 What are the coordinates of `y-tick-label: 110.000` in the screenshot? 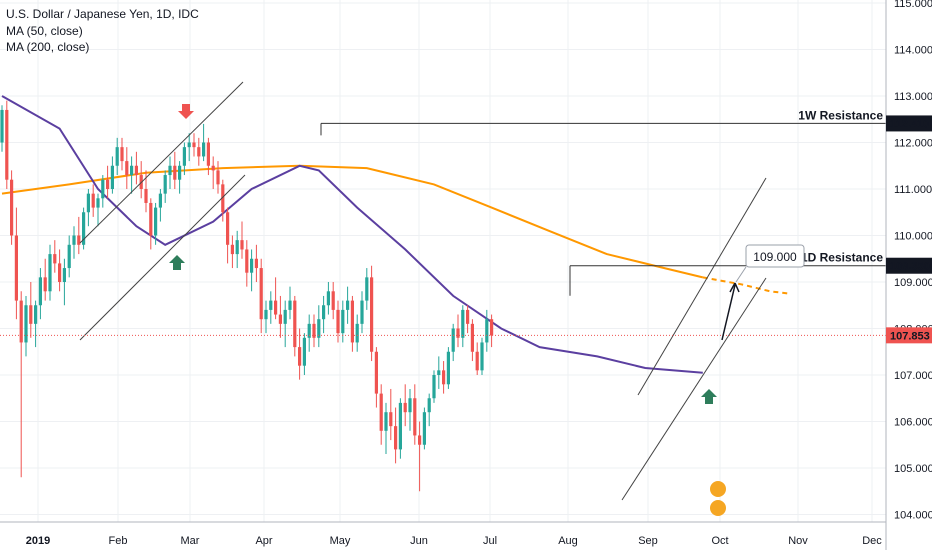 It's located at (913, 237).